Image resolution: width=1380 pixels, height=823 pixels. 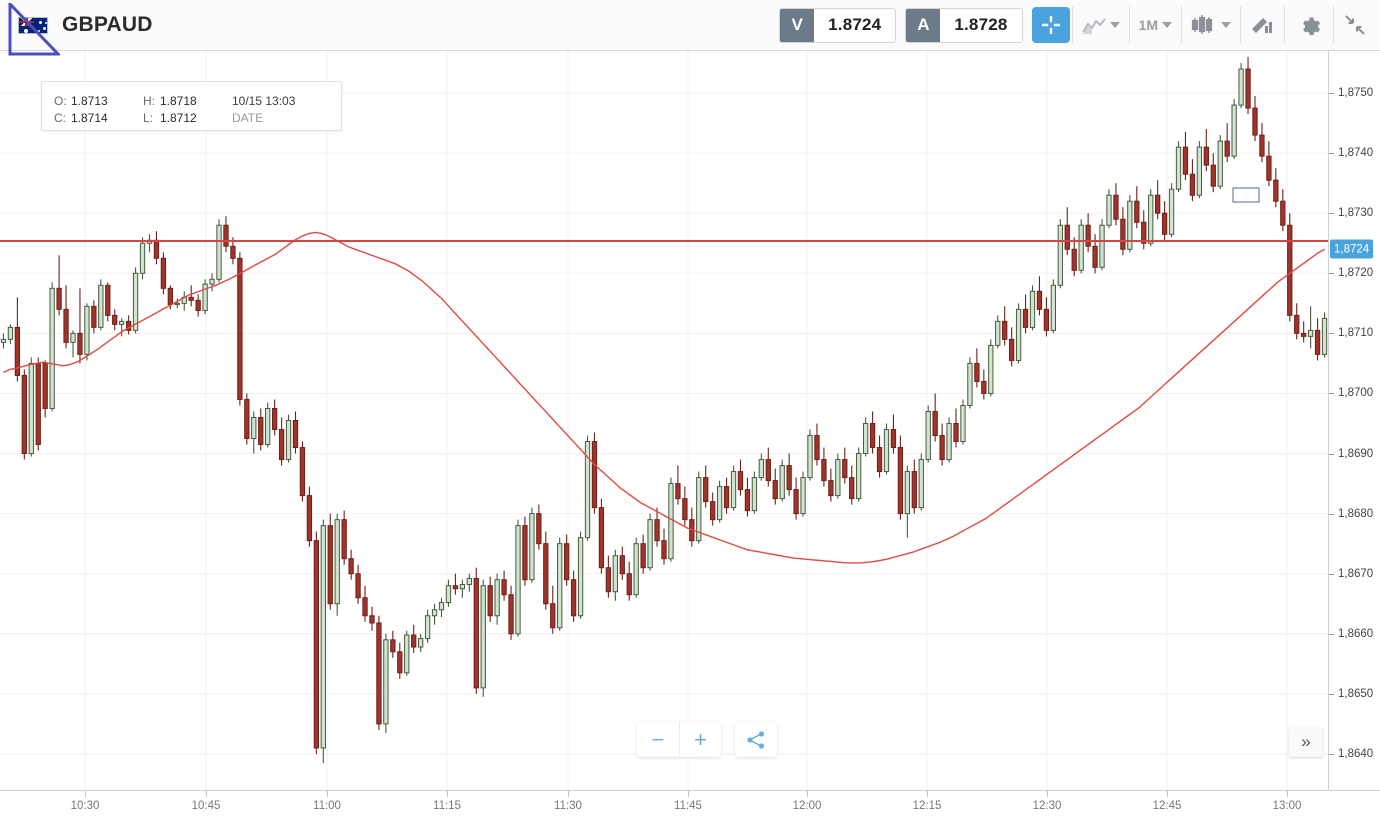 I want to click on drawing-tools-button, so click(x=1262, y=25).